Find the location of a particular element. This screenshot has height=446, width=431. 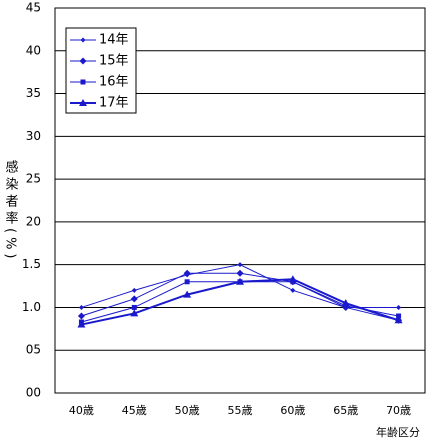

legend-label: 14年 is located at coordinates (114, 40).